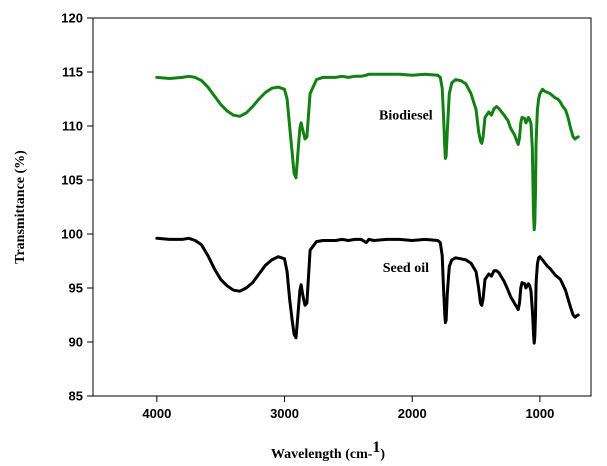 This screenshot has height=466, width=607. I want to click on y-tick-label: 95, so click(76, 288).